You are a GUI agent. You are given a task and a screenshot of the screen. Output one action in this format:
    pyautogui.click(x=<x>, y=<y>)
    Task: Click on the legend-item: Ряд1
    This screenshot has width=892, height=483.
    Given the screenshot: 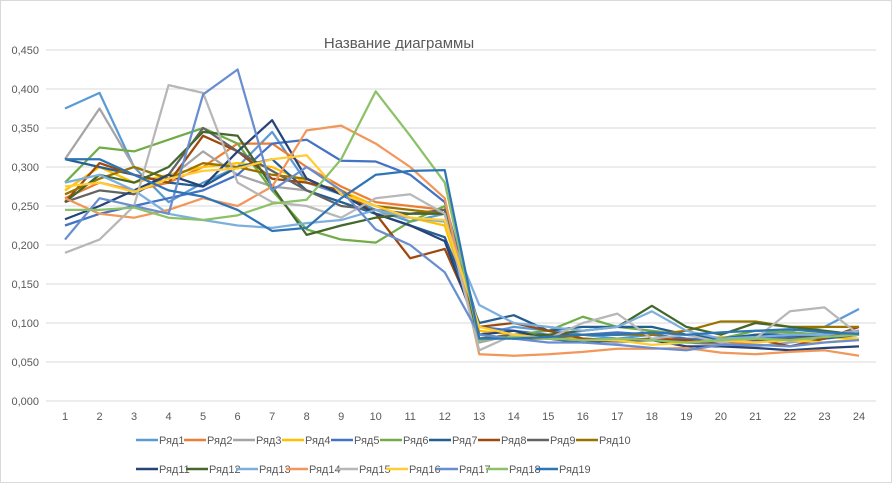 What is the action you would take?
    pyautogui.click(x=160, y=441)
    